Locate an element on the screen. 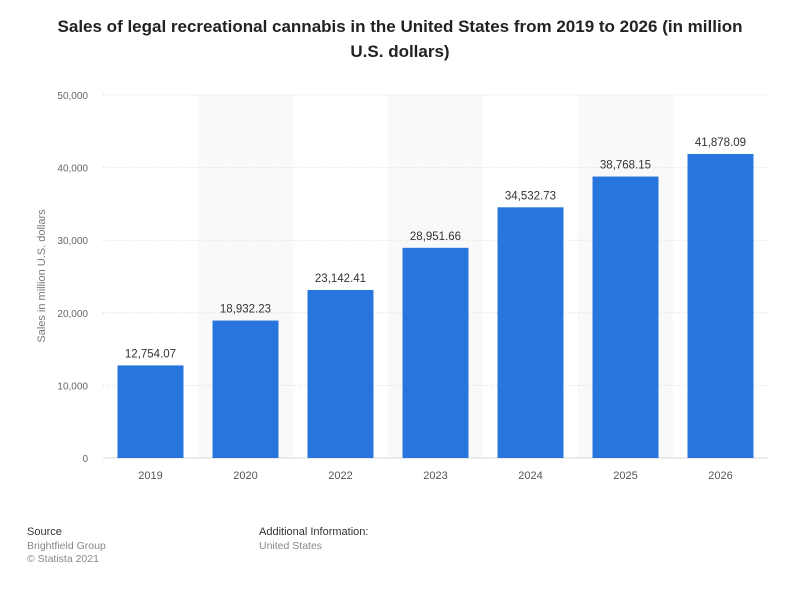 This screenshot has height=594, width=800. y-tick-label: 20,000 is located at coordinates (72, 314).